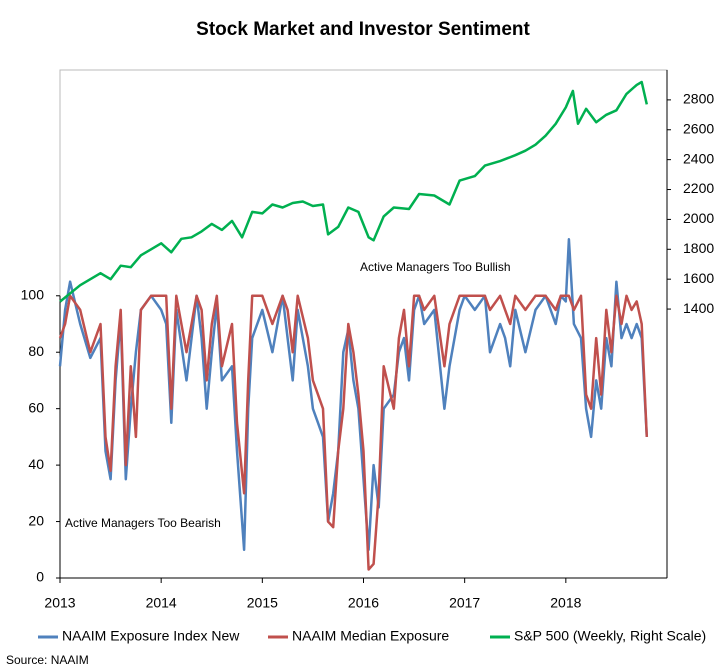 The height and width of the screenshot is (670, 727). What do you see at coordinates (36, 464) in the screenshot?
I see `y-tick-label: 40` at bounding box center [36, 464].